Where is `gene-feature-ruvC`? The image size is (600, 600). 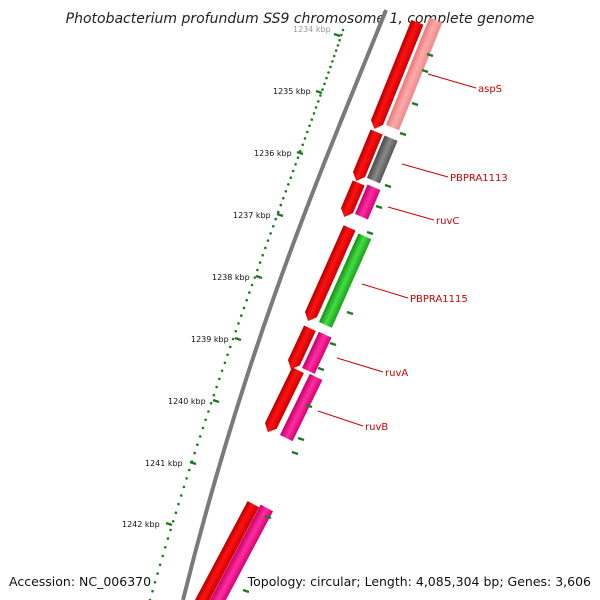
gene-feature-ruvC is located at coordinates (368, 202).